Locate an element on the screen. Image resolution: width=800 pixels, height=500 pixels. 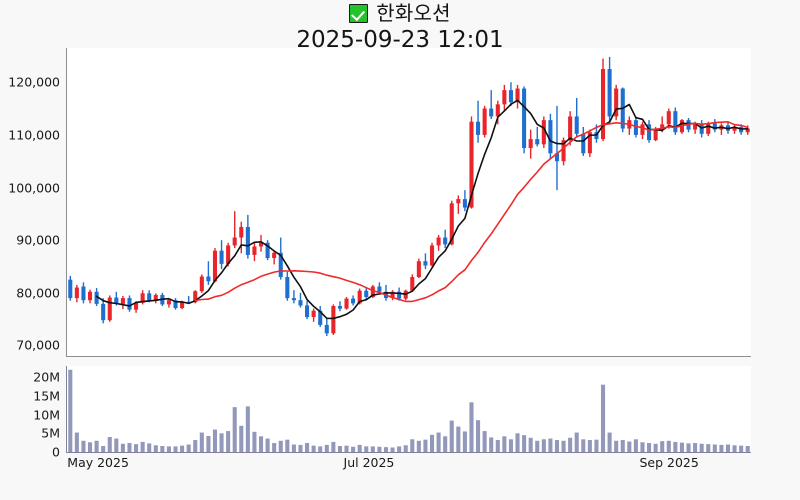
green-check-icon is located at coordinates (359, 13).